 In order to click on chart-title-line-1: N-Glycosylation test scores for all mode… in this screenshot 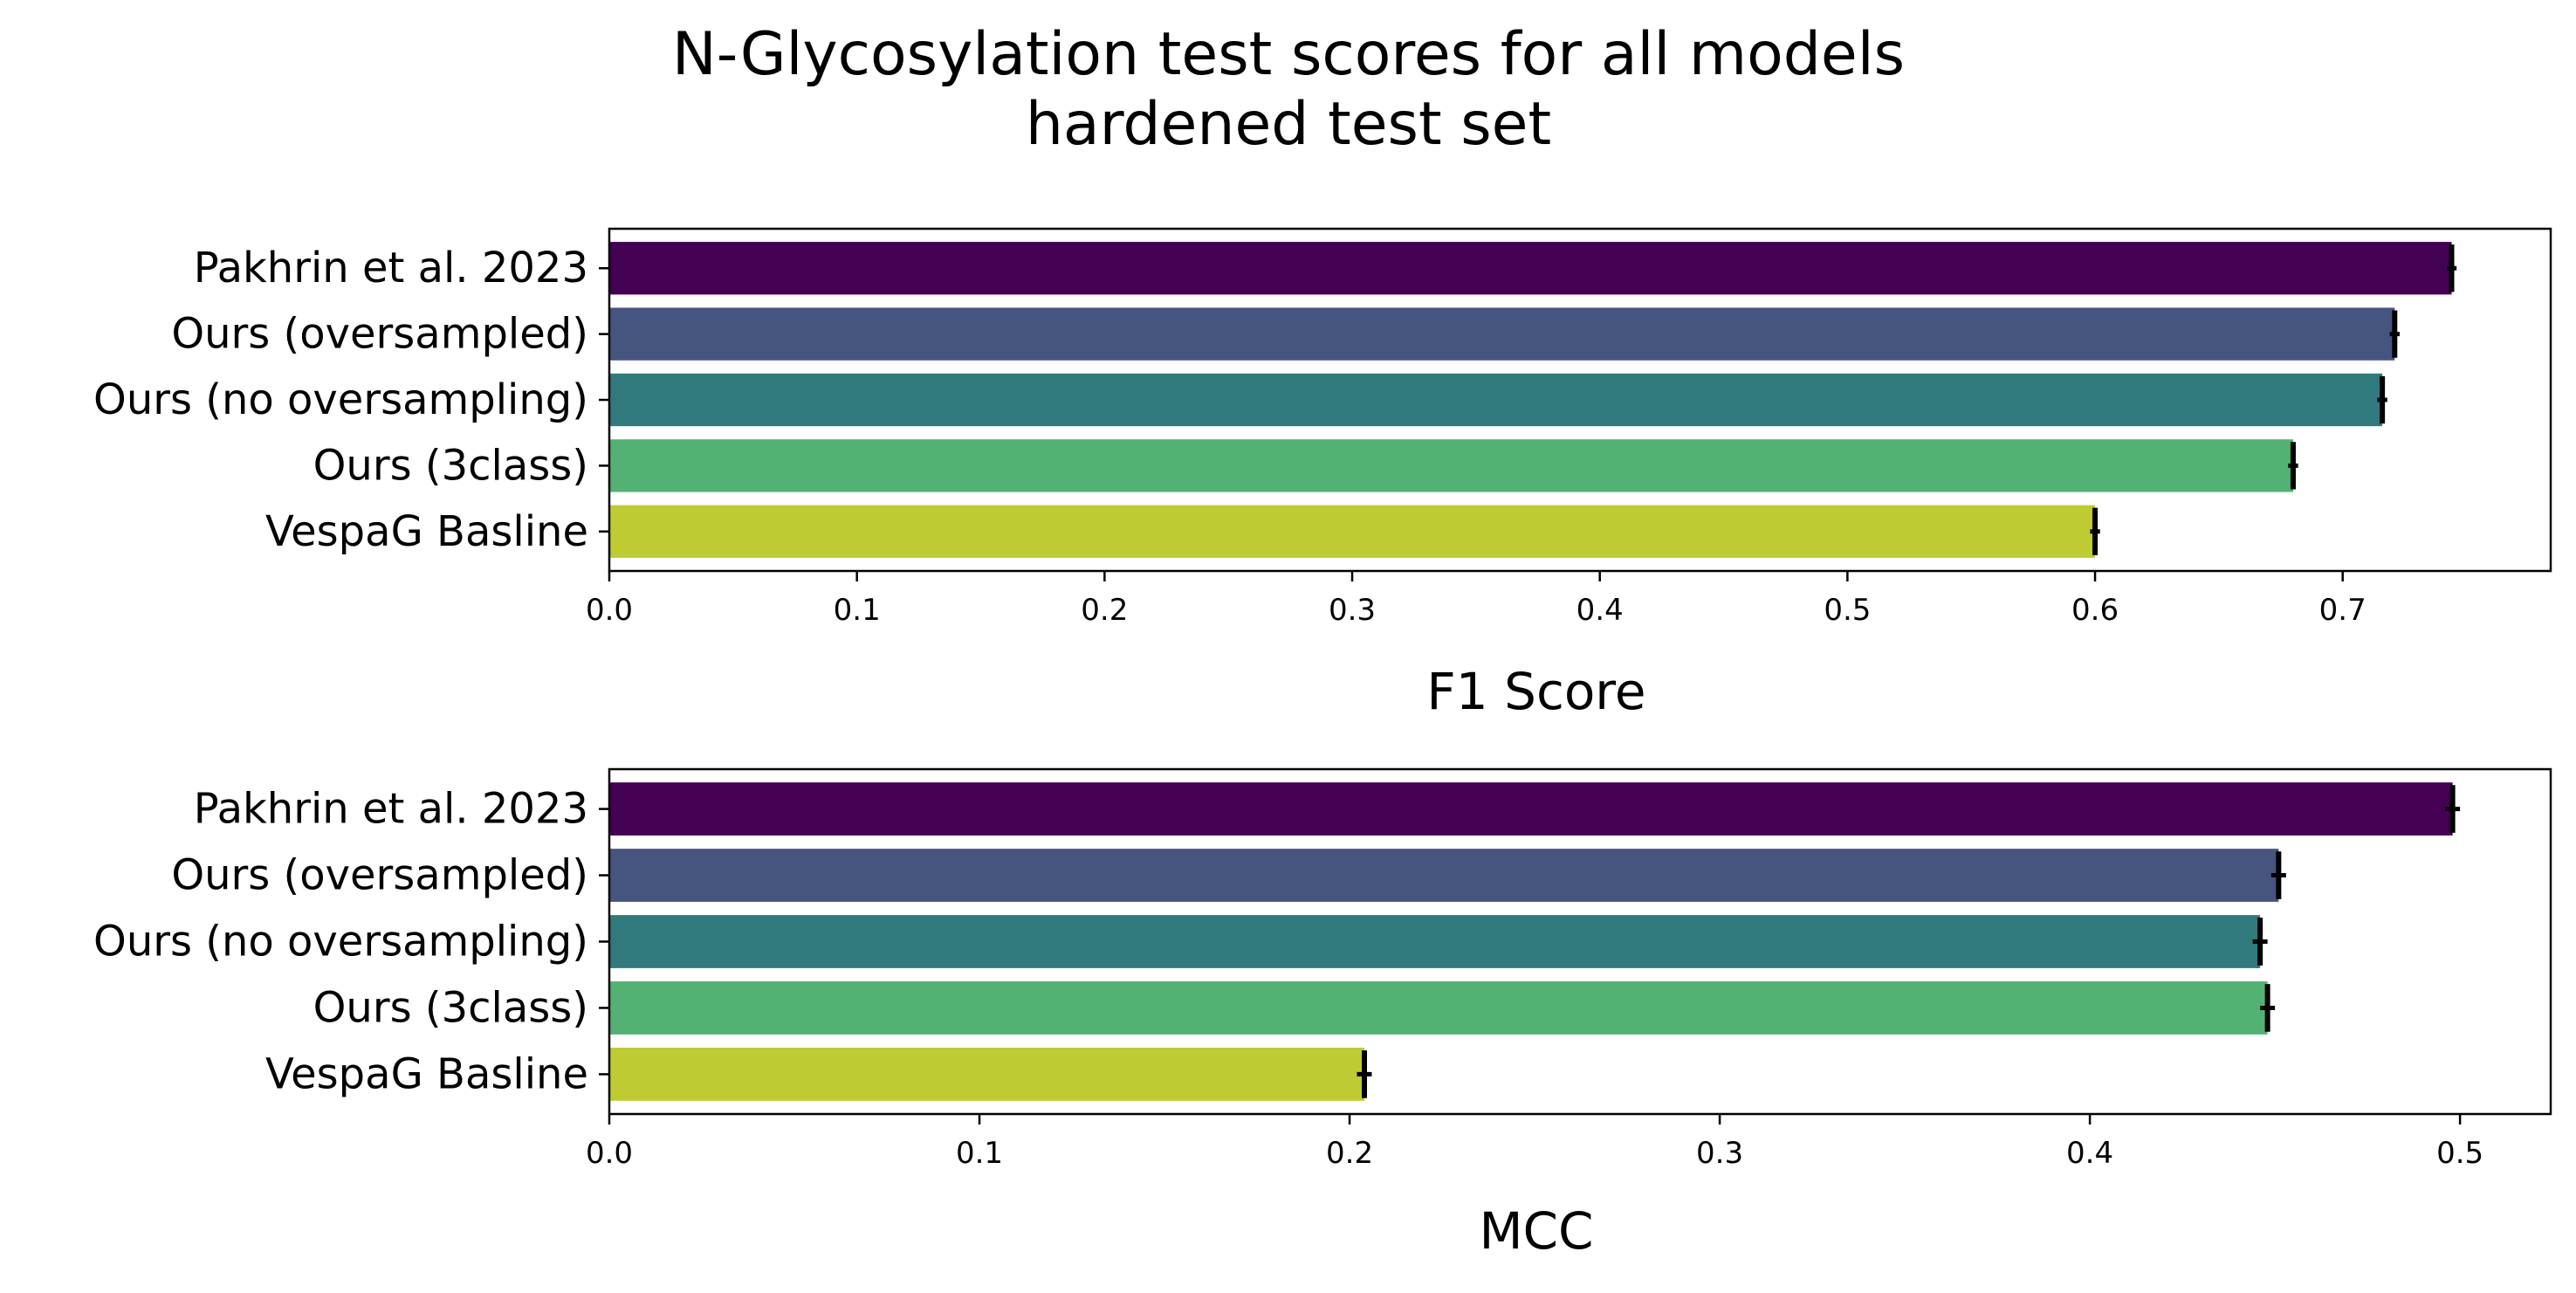, I will do `click(1288, 54)`.